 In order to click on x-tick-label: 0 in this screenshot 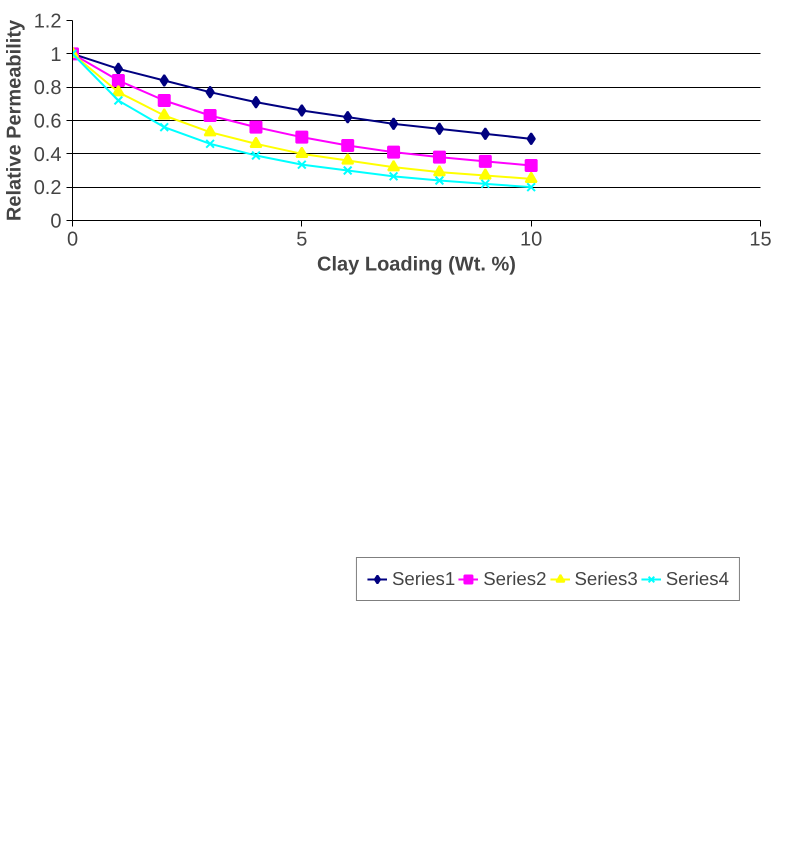, I will do `click(72, 239)`.